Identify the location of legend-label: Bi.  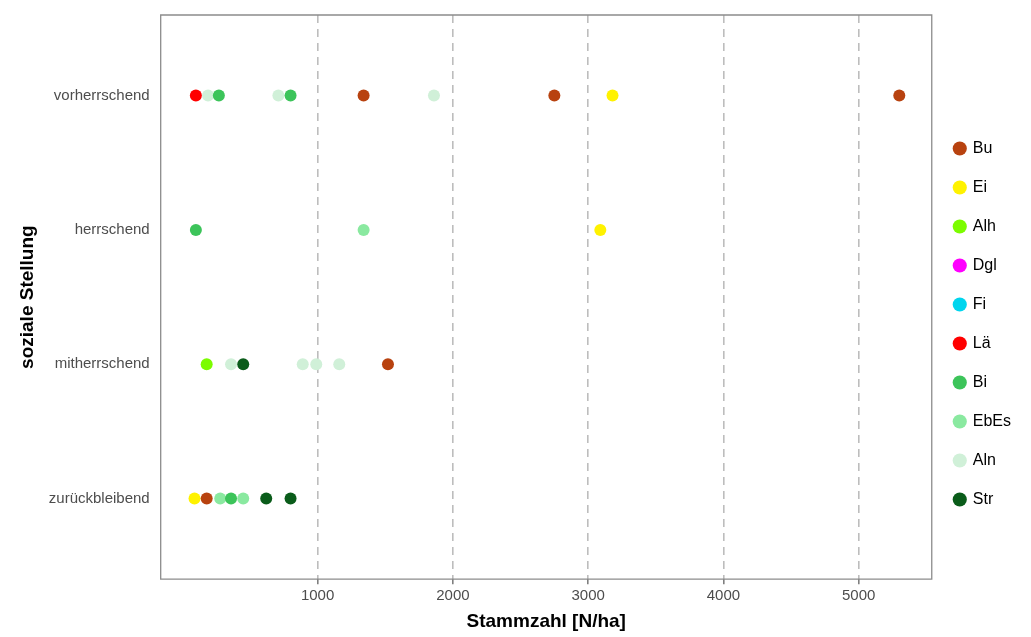
(979, 381).